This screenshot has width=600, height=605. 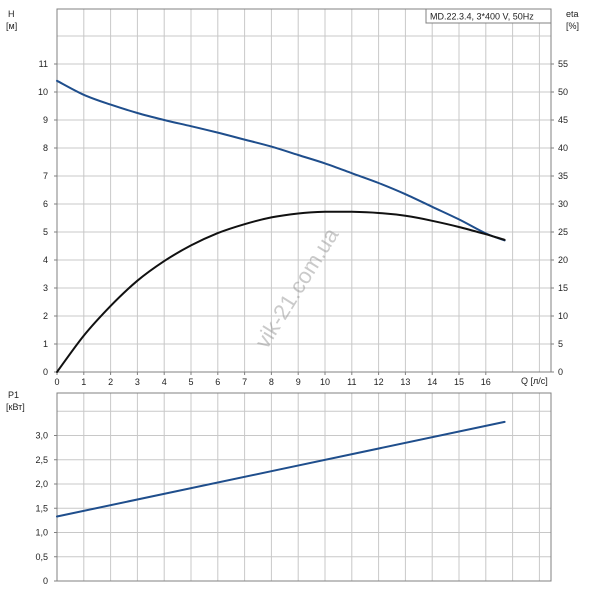 What do you see at coordinates (45, 204) in the screenshot?
I see `y-tick-label: 6` at bounding box center [45, 204].